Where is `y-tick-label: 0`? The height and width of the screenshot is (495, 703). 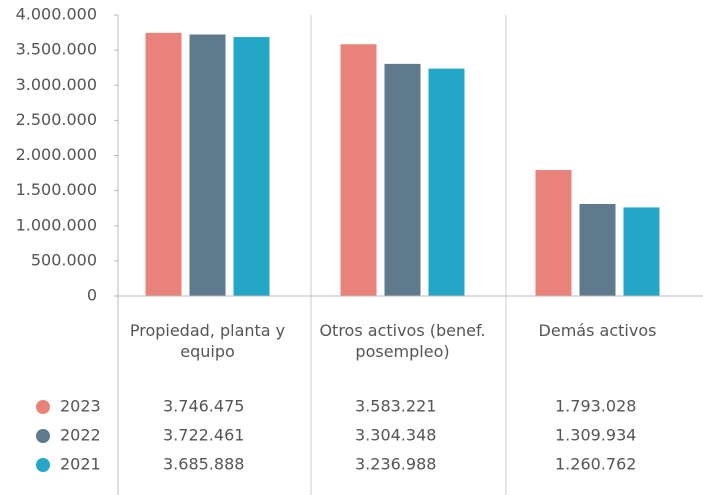
y-tick-label: 0 is located at coordinates (92, 295).